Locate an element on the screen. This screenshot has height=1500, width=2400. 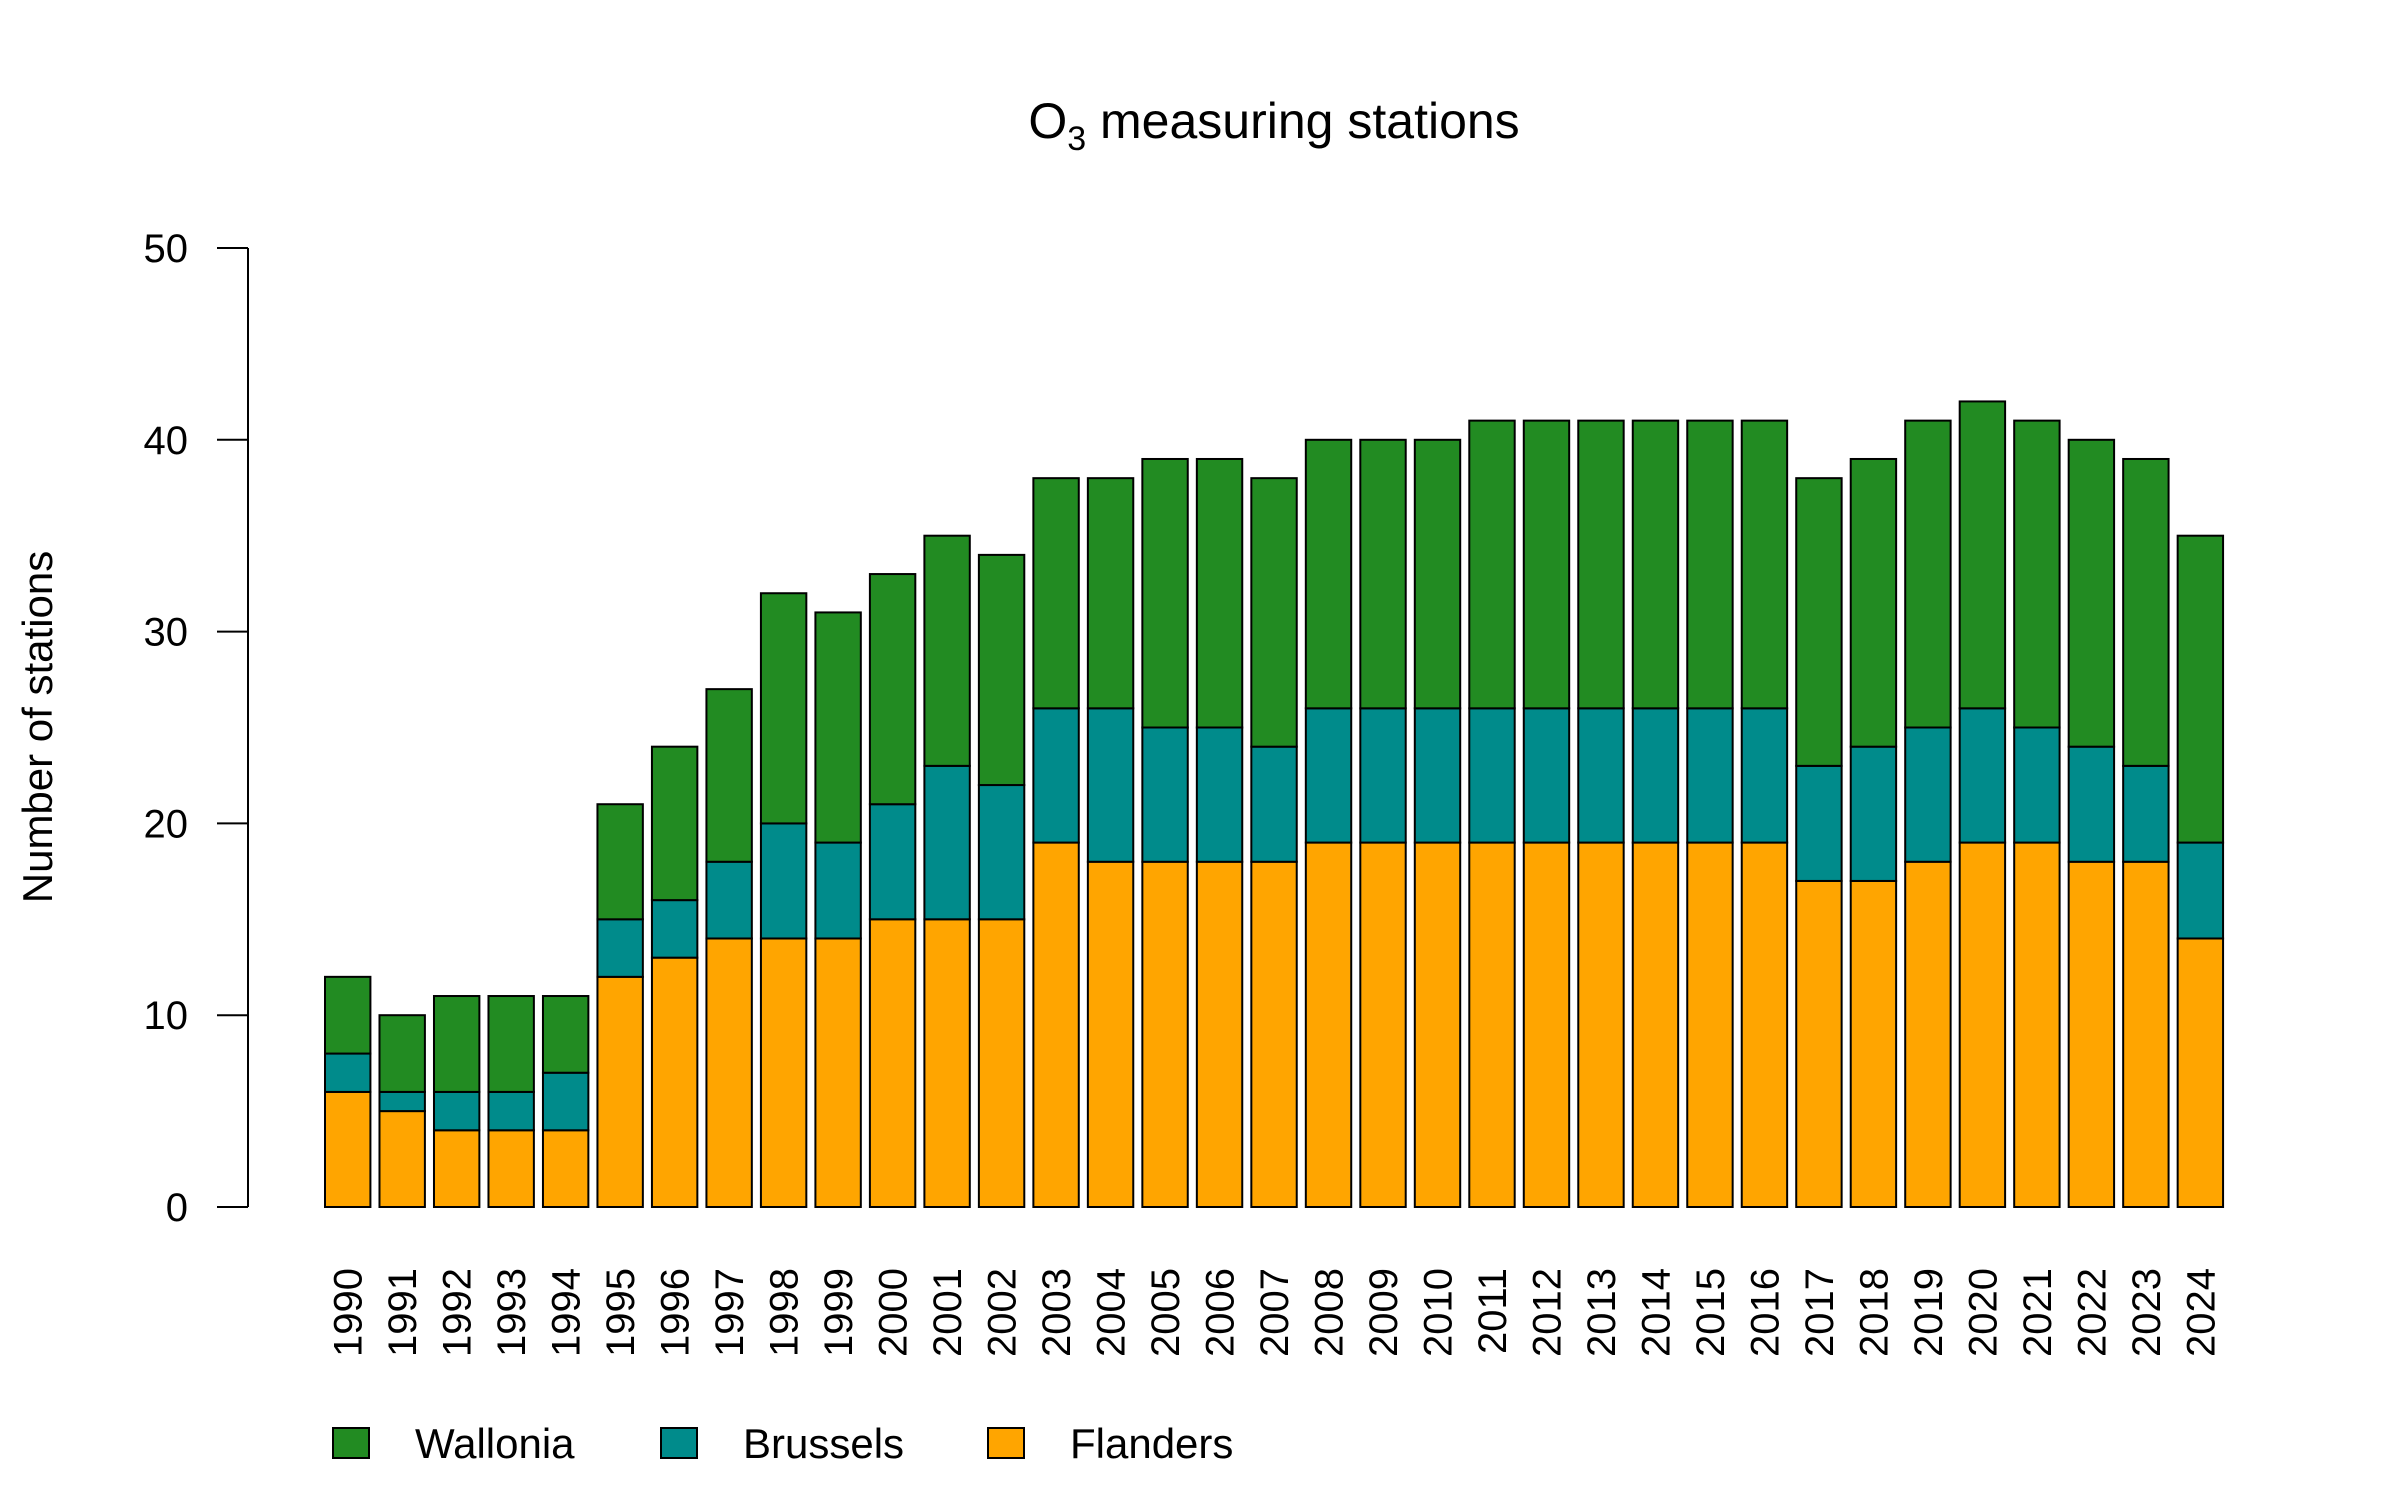
legend-item-wallonia: Wallonia is located at coordinates (453, 1443).